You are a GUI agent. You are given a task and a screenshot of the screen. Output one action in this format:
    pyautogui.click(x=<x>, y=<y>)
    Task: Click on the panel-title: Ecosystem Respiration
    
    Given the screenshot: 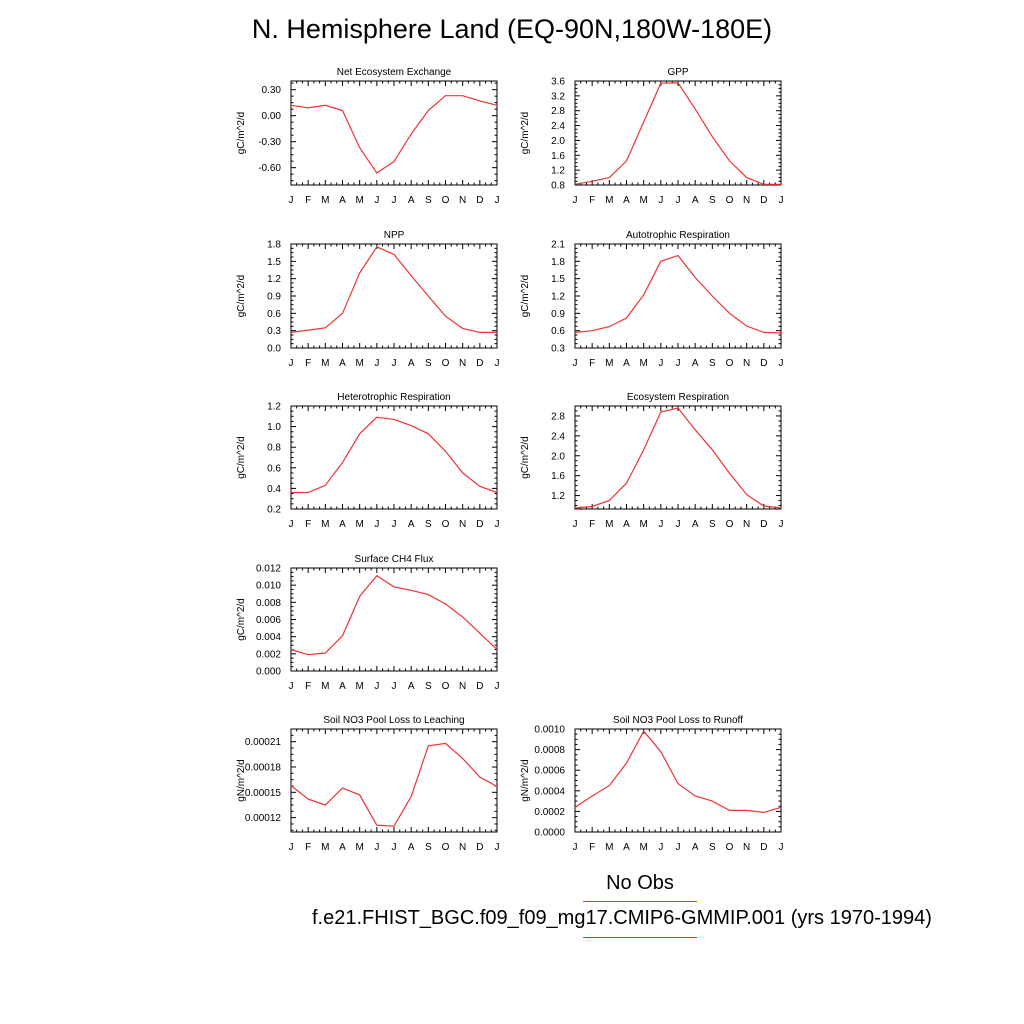 What is the action you would take?
    pyautogui.click(x=678, y=397)
    